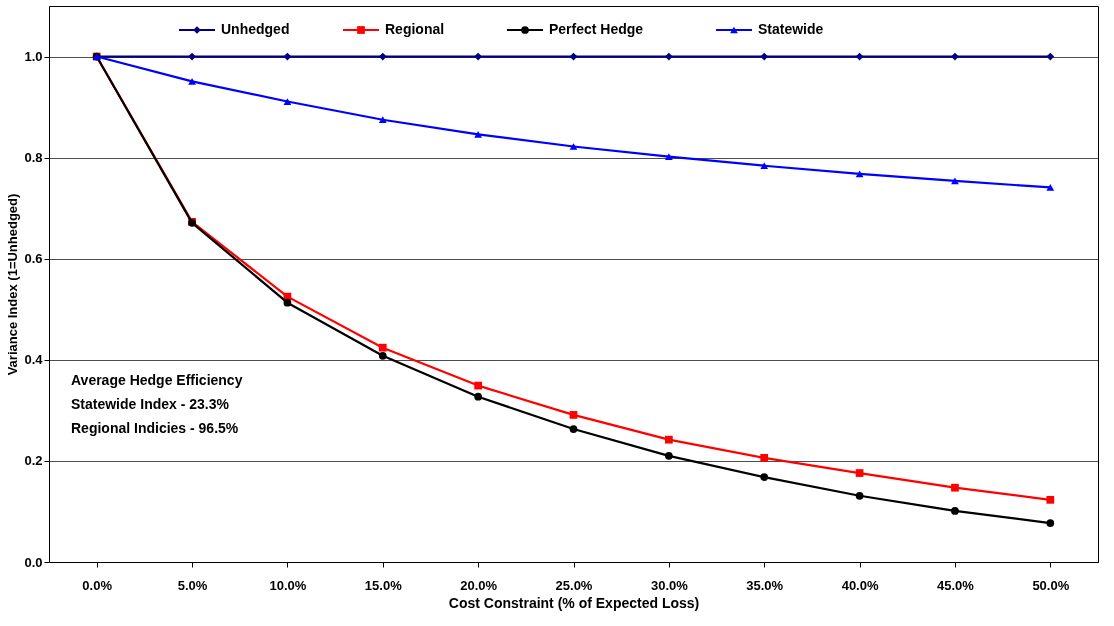  What do you see at coordinates (860, 585) in the screenshot?
I see `x-tick-label: 40.0%` at bounding box center [860, 585].